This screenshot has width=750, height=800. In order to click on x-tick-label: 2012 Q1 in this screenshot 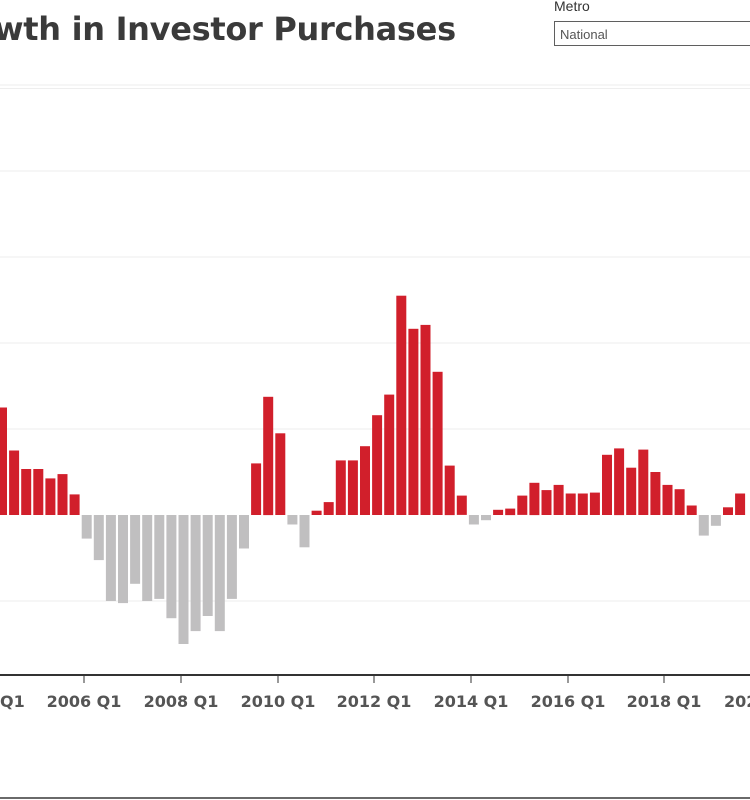, I will do `click(374, 701)`.